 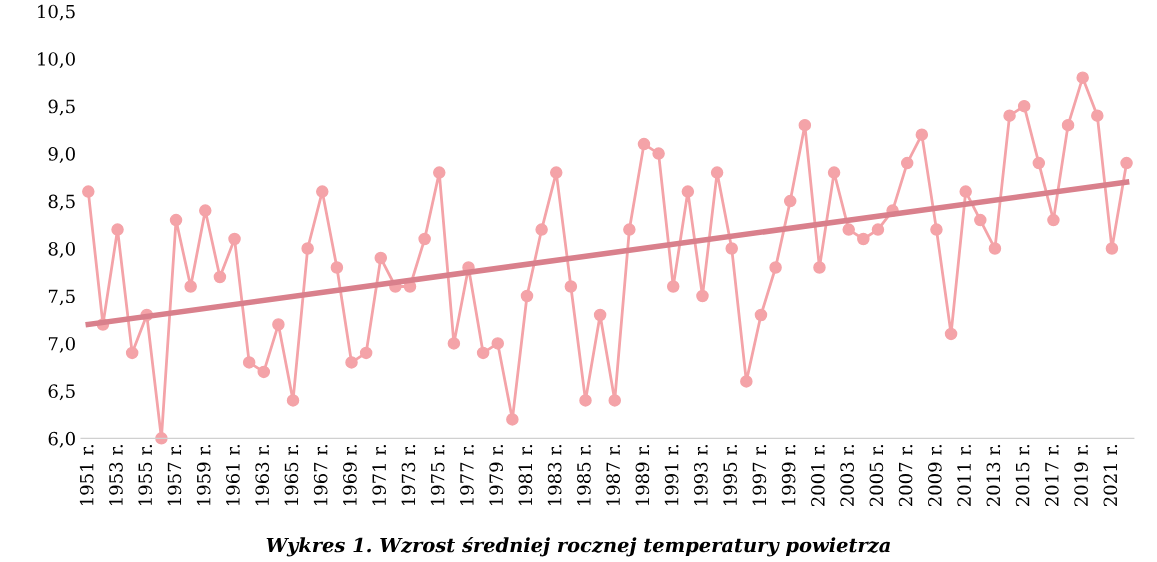 What do you see at coordinates (1052, 475) in the screenshot?
I see `x-tick-label: 2017 r.` at bounding box center [1052, 475].